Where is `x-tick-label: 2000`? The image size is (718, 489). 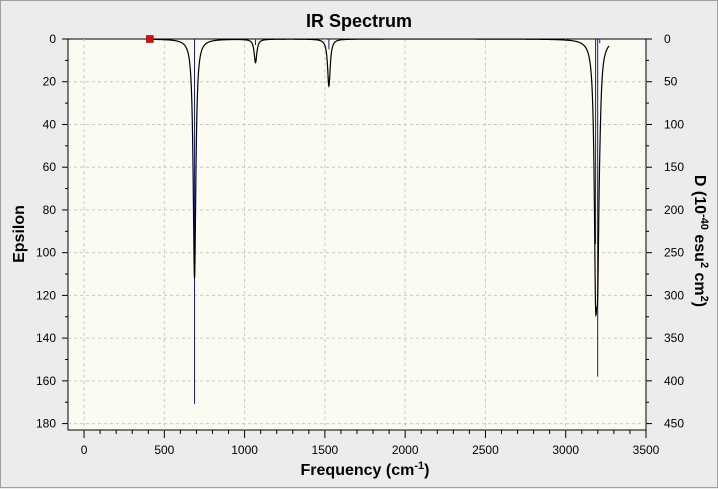 x-tick-label: 2000 is located at coordinates (405, 450).